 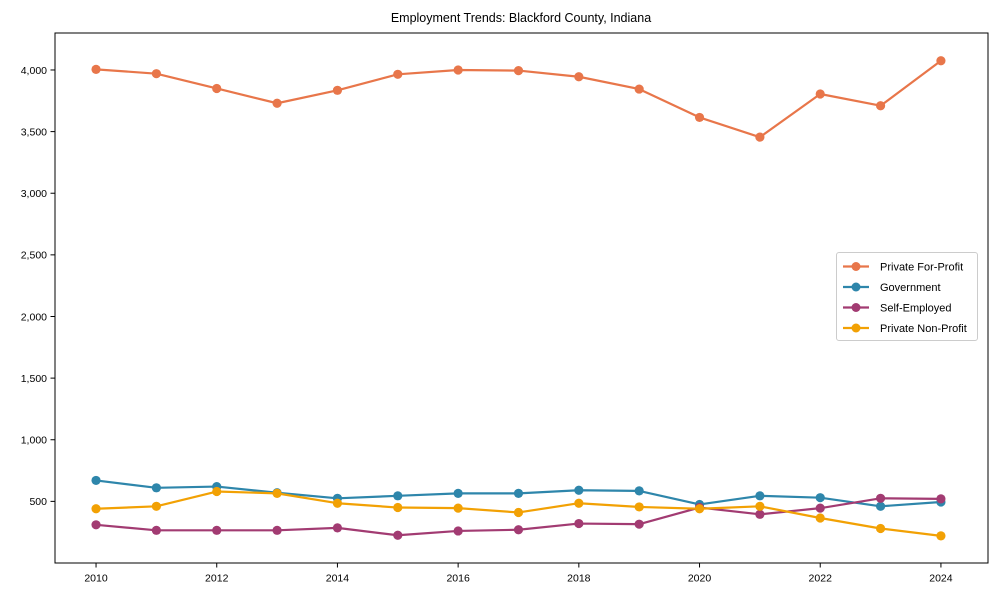 What do you see at coordinates (880, 528) in the screenshot?
I see `data-point-private-non-profit-2023` at bounding box center [880, 528].